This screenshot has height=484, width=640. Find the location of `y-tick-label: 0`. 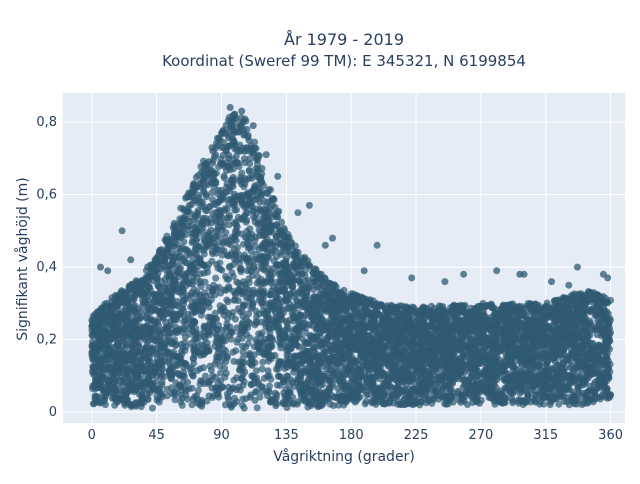

y-tick-label: 0 is located at coordinates (53, 412).